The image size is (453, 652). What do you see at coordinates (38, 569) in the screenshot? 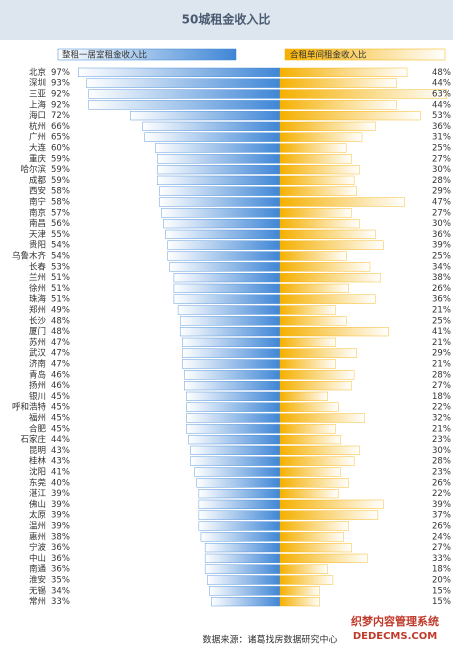
I see `category-label: 南通` at bounding box center [38, 569].